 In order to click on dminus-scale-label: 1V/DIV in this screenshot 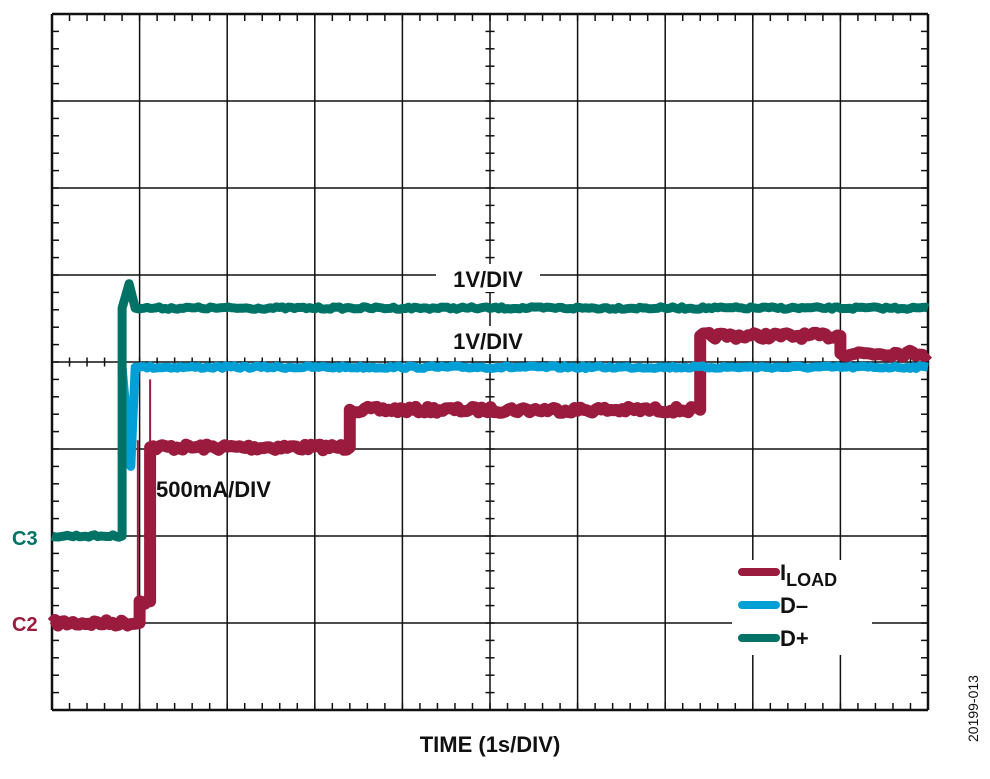, I will do `click(488, 341)`.